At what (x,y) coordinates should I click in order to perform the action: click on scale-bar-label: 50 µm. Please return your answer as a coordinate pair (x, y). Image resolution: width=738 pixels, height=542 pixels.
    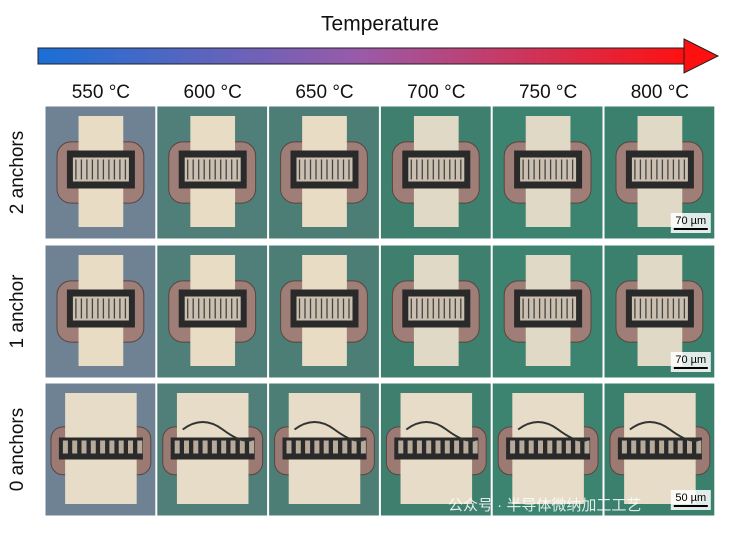
    Looking at the image, I should click on (690, 498).